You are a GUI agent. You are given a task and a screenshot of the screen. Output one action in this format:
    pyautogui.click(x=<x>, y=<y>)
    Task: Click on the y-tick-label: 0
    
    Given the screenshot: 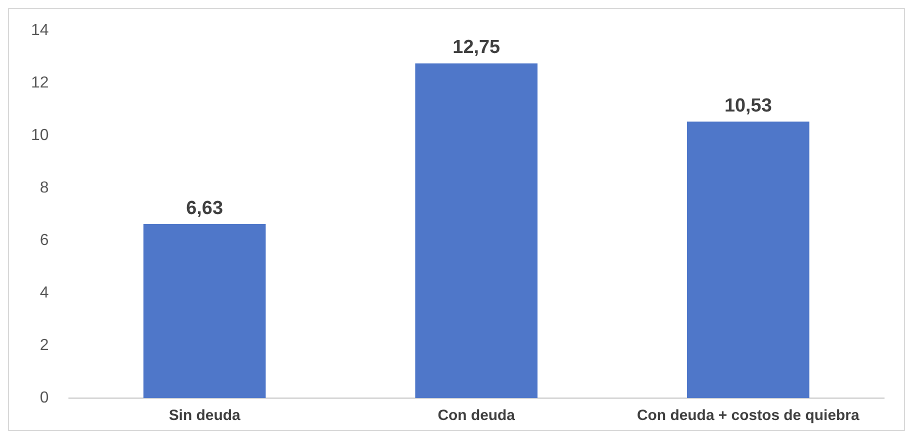 What is the action you would take?
    pyautogui.click(x=44, y=398)
    